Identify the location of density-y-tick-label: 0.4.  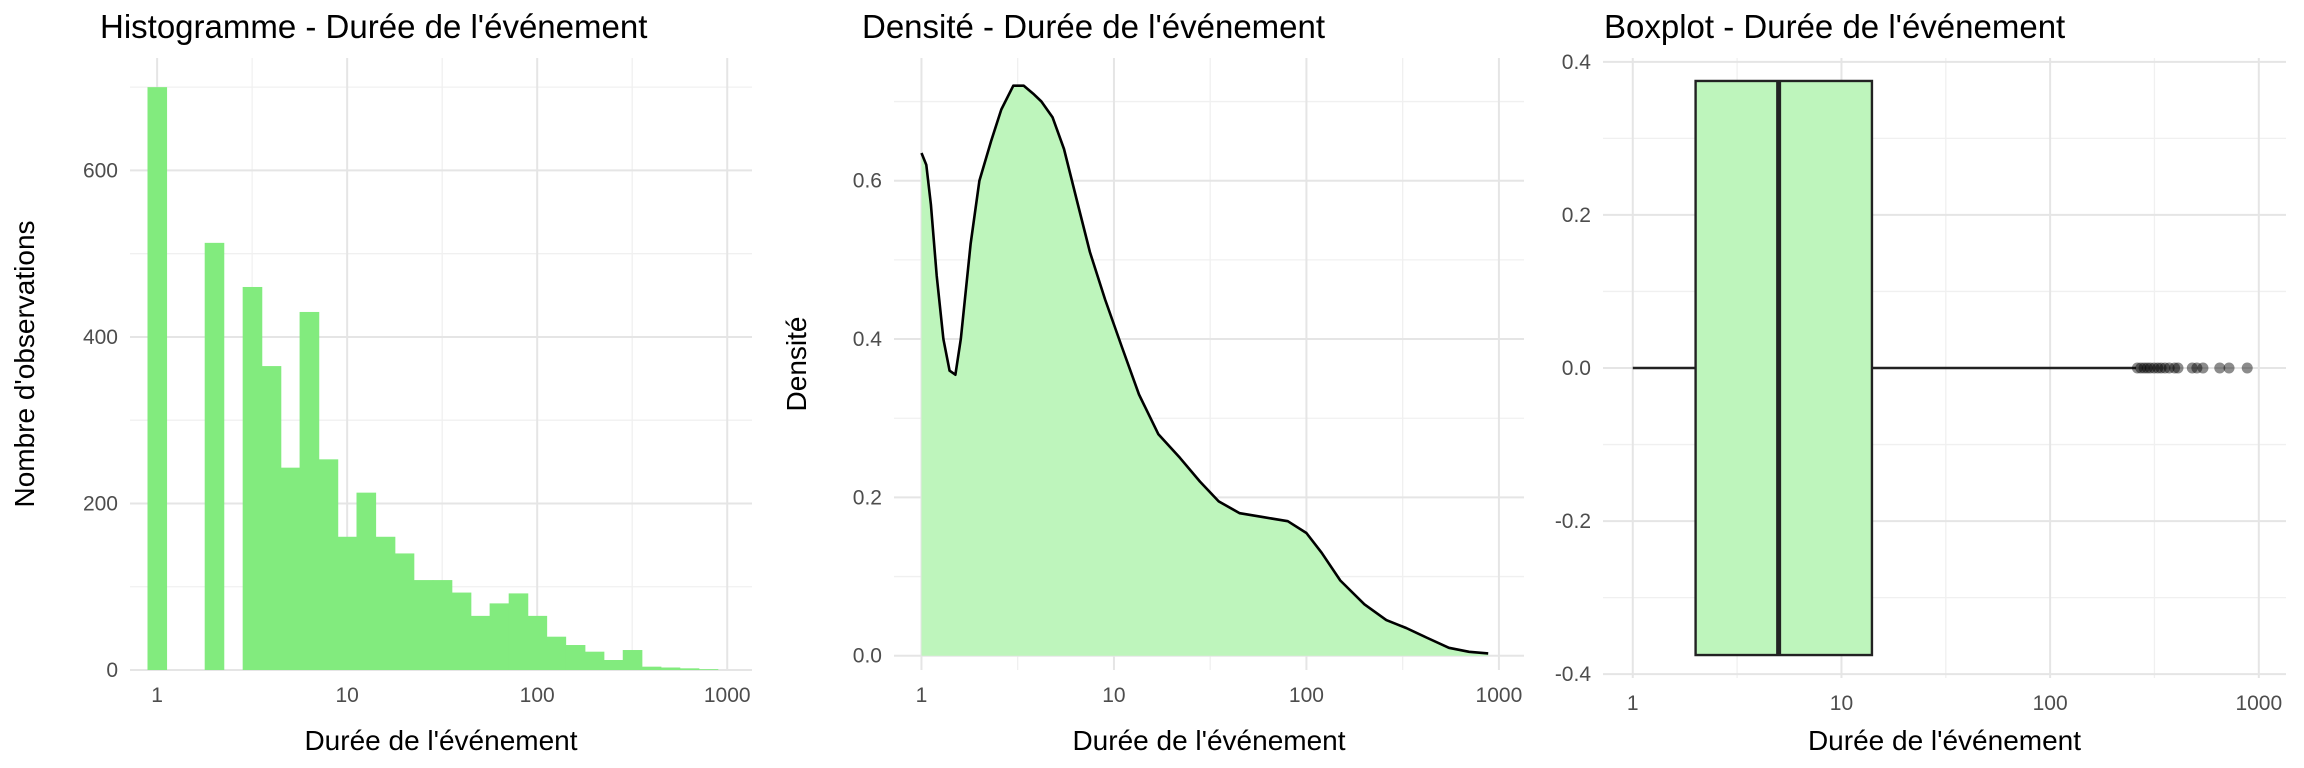
(868, 339).